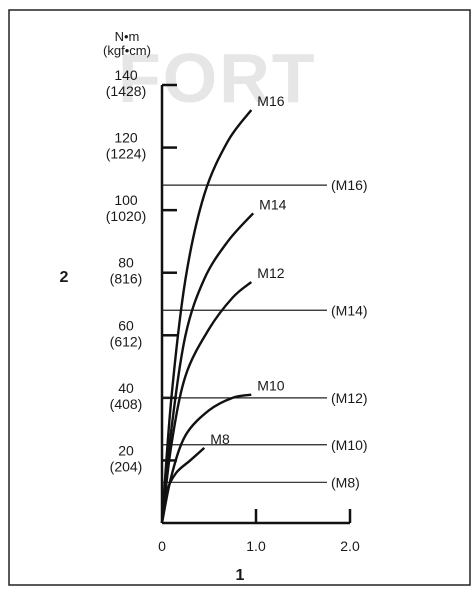 This screenshot has width=475, height=593. I want to click on y-tick-alt-label: (204), so click(126, 466).